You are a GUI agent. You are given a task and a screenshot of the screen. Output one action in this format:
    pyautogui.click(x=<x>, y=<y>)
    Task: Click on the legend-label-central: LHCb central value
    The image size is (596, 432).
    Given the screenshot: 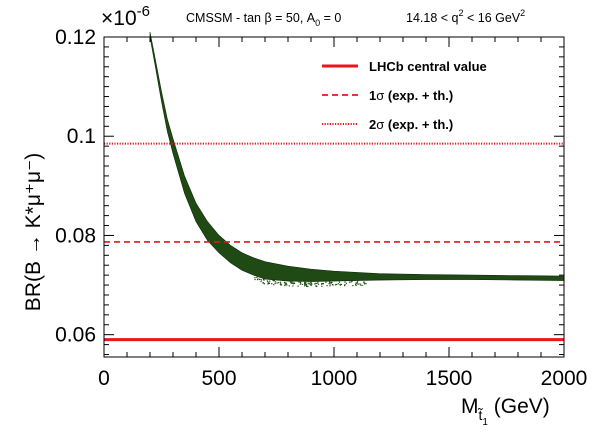 What is the action you would take?
    pyautogui.click(x=428, y=66)
    